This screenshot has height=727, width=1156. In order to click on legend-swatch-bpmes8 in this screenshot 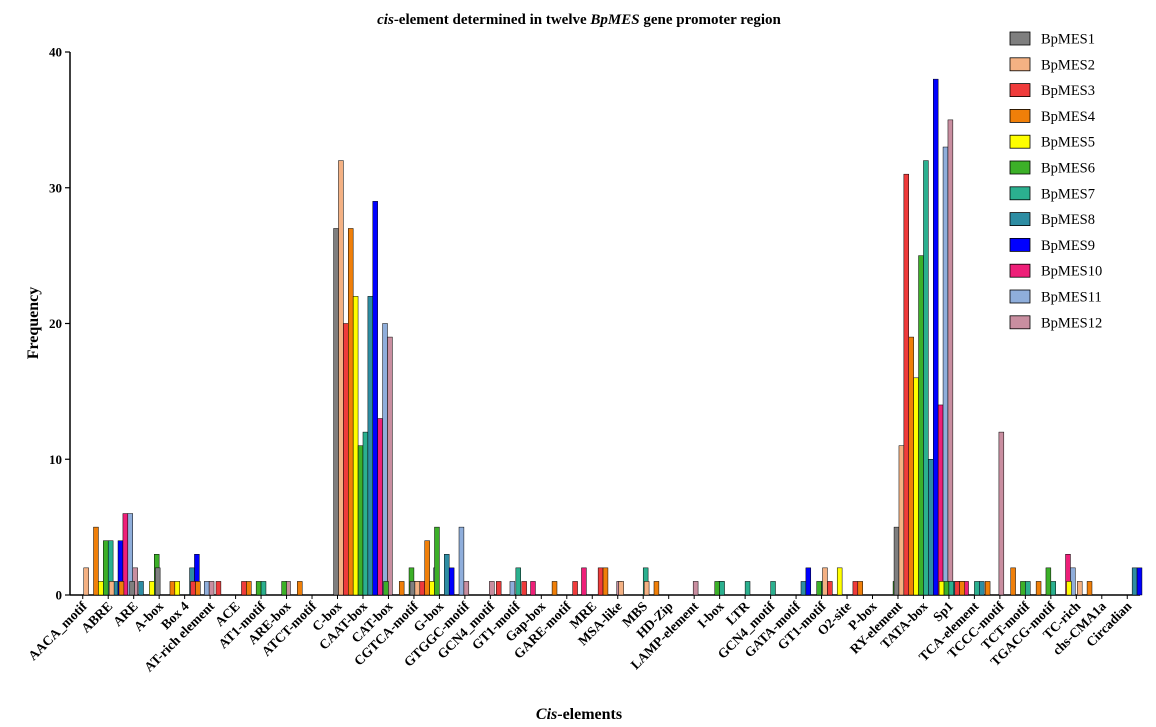, I will do `click(1020, 219)`.